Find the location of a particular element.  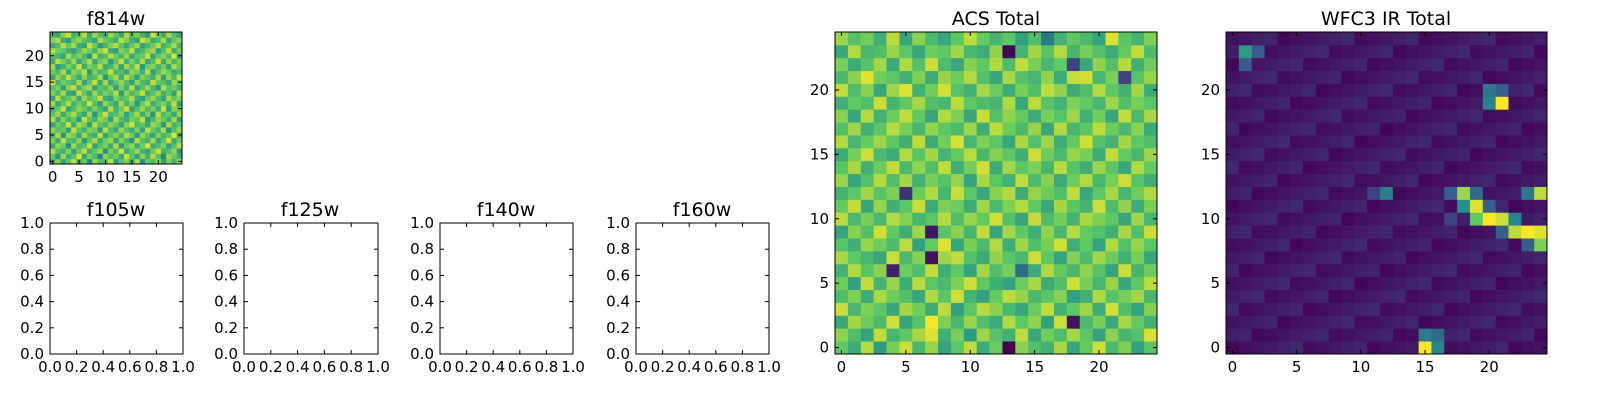

axes-frame-f160w is located at coordinates (702, 288).